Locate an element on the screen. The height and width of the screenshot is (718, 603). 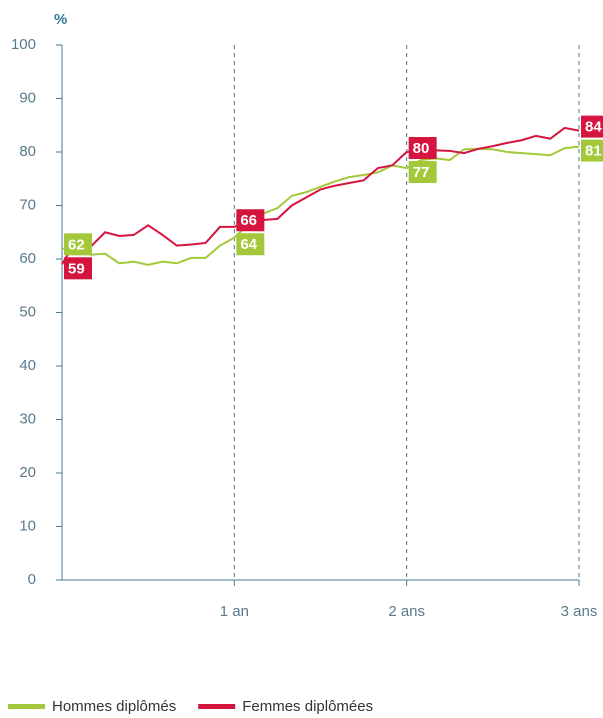
data-label: 80 is located at coordinates (422, 148).